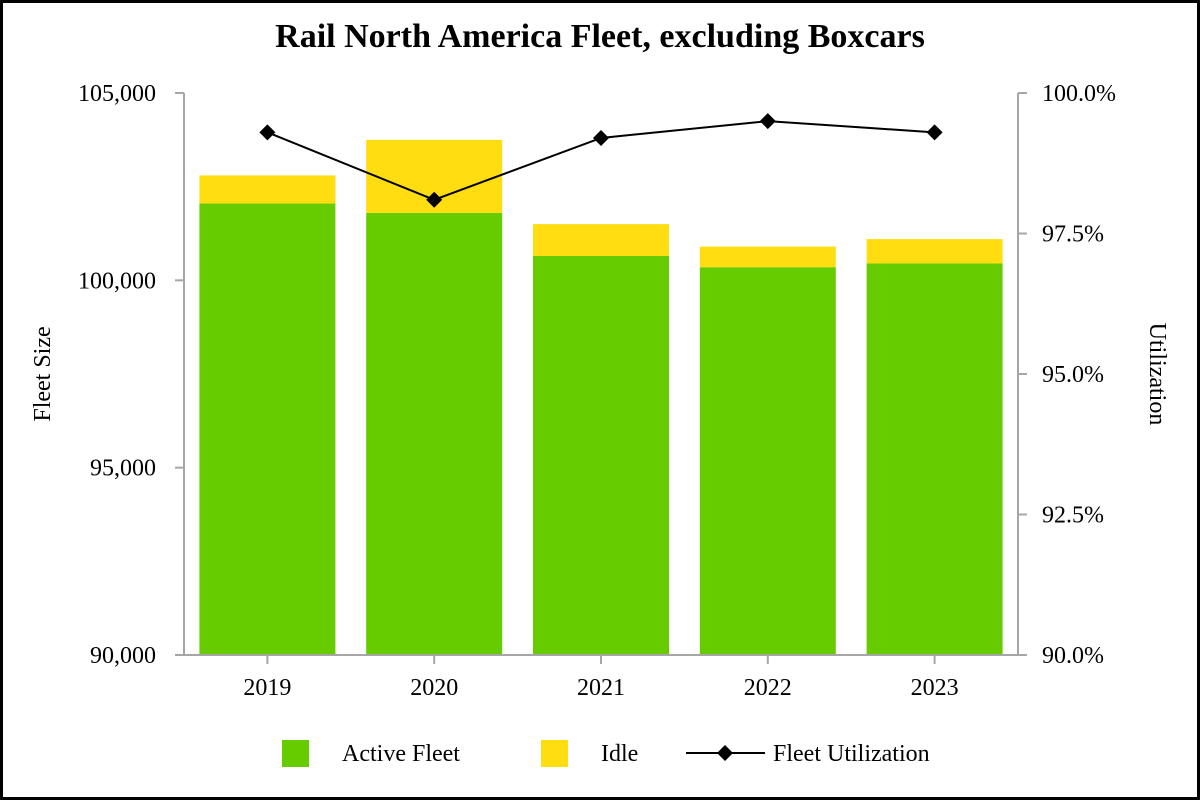 The image size is (1200, 800). What do you see at coordinates (767, 257) in the screenshot?
I see `bar-idle-2022` at bounding box center [767, 257].